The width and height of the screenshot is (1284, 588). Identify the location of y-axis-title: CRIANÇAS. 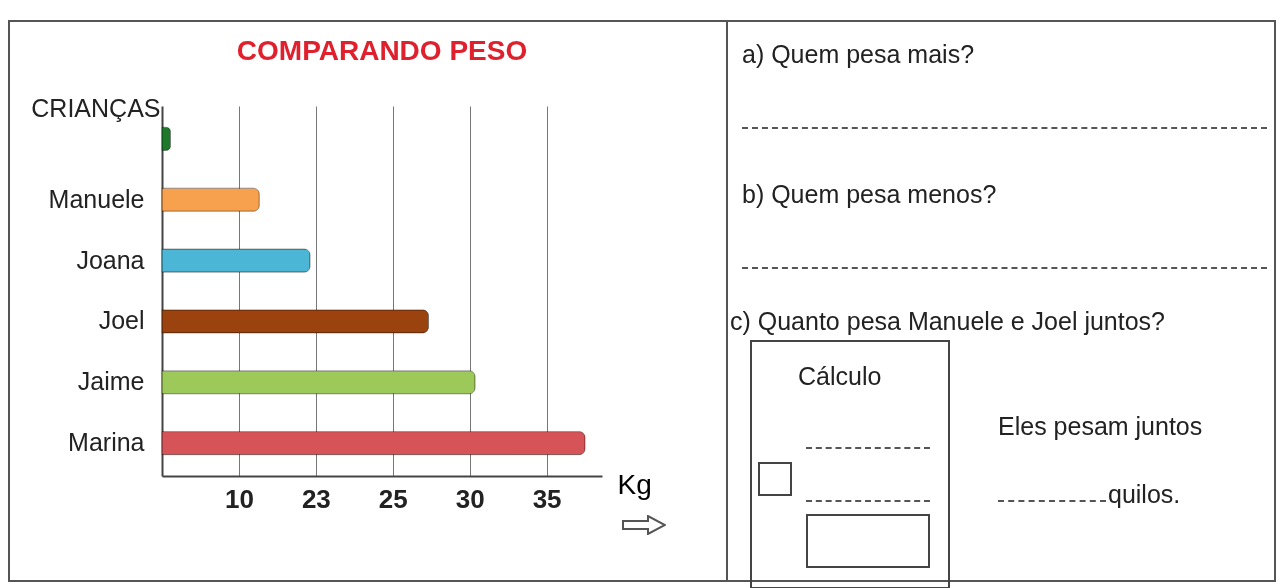
(96, 107).